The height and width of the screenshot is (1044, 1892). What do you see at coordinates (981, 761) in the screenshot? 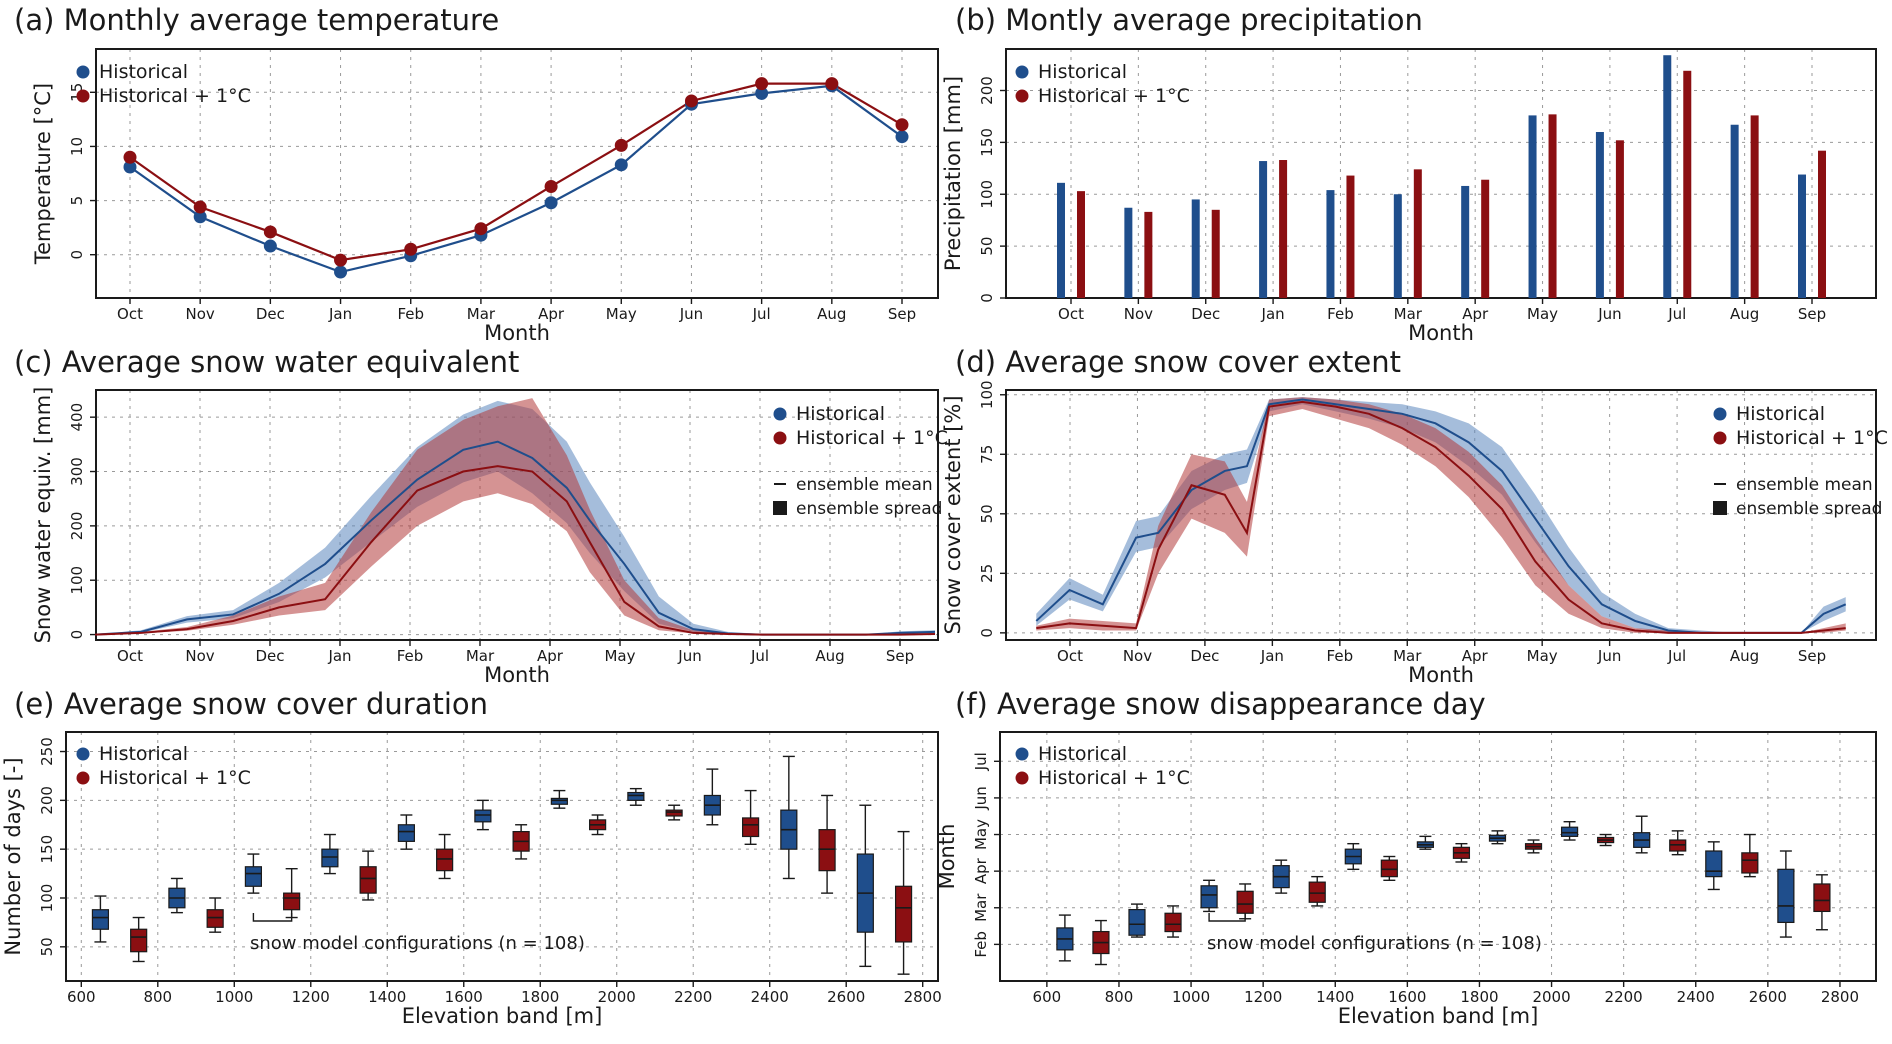
I see `y-tick-label: Jul` at bounding box center [981, 761].